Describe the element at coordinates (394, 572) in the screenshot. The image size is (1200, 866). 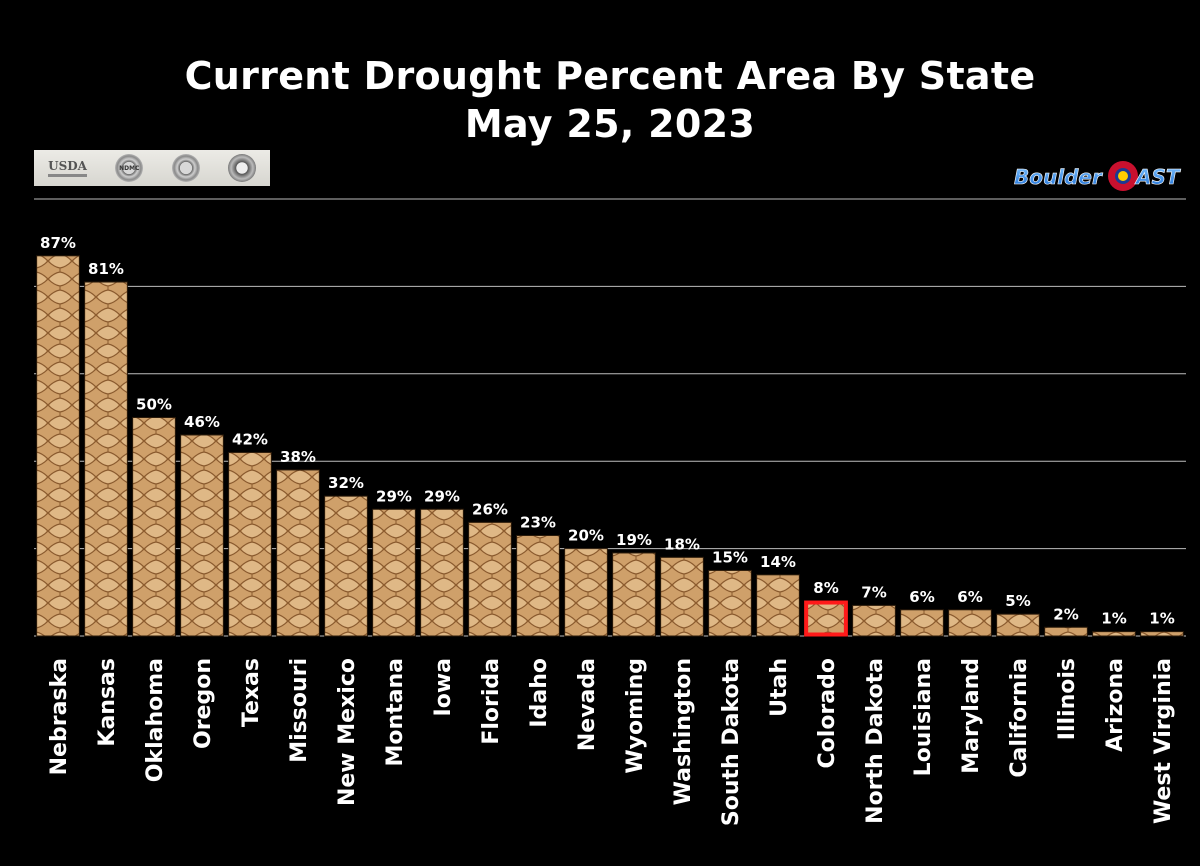
I see `bar-montana` at that location.